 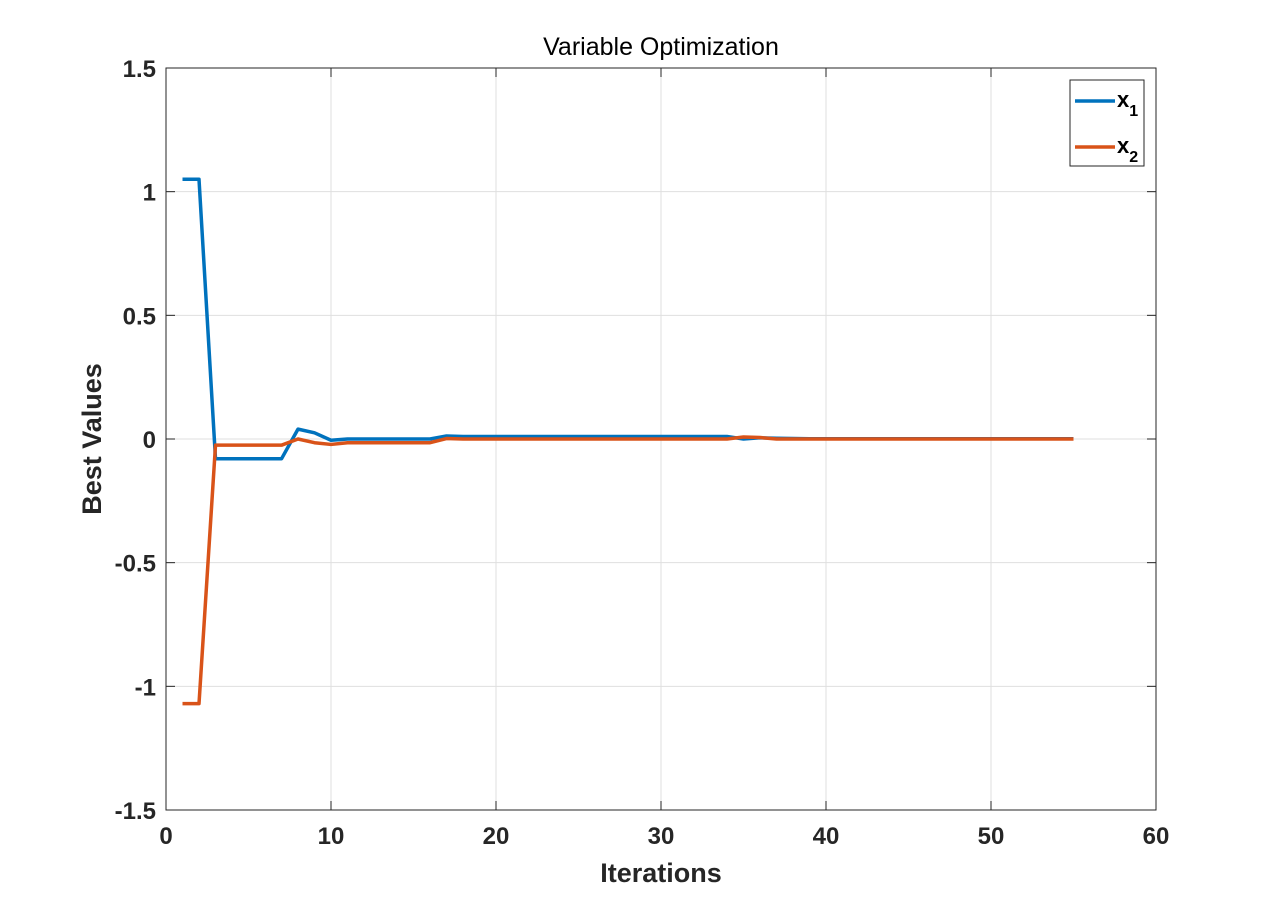 What do you see at coordinates (139, 69) in the screenshot?
I see `y-tick-label: 1.5` at bounding box center [139, 69].